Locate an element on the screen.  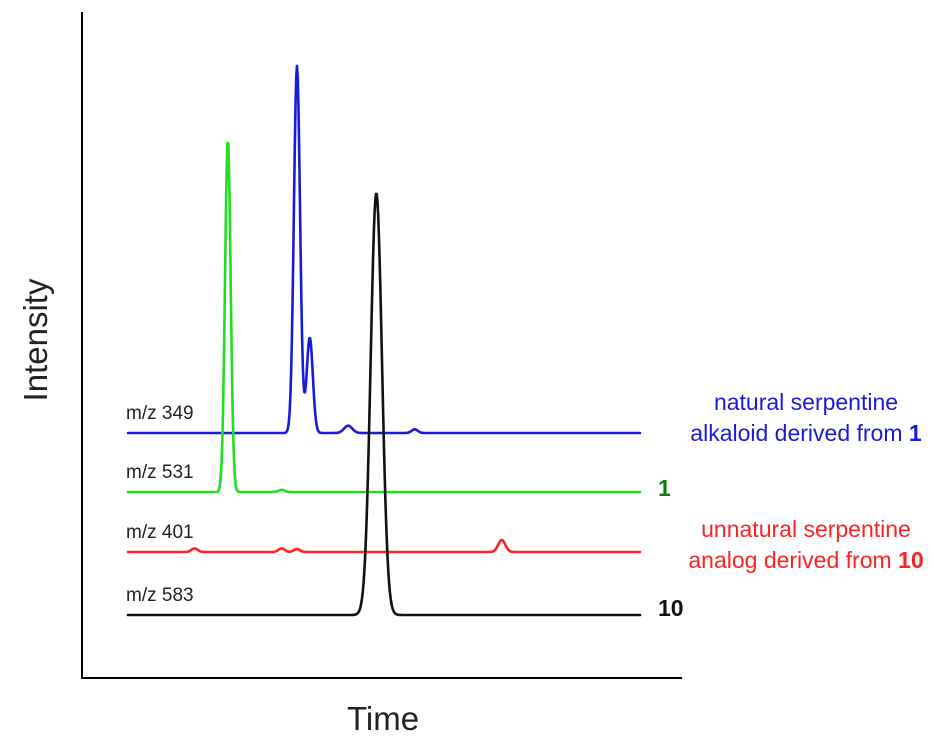
annotation-line: alkaloid derived from 1 is located at coordinates (806, 433).